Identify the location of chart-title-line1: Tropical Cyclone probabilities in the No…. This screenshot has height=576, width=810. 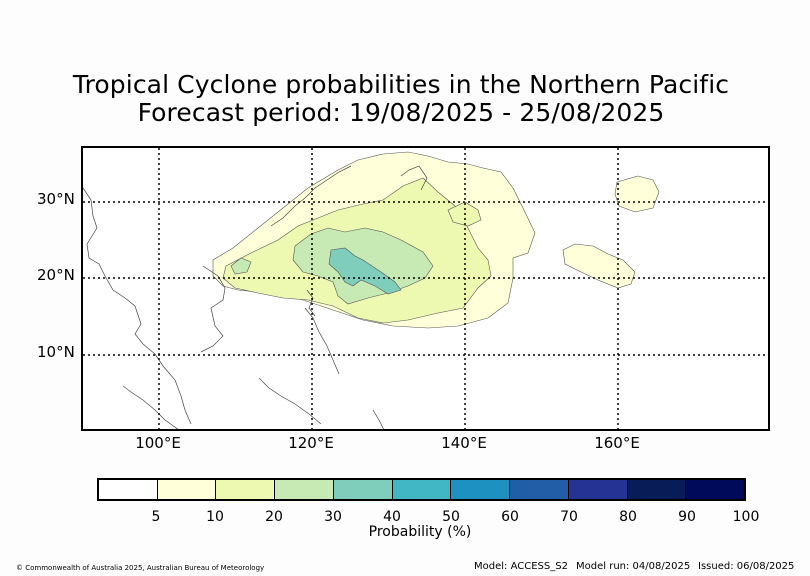
(401, 84).